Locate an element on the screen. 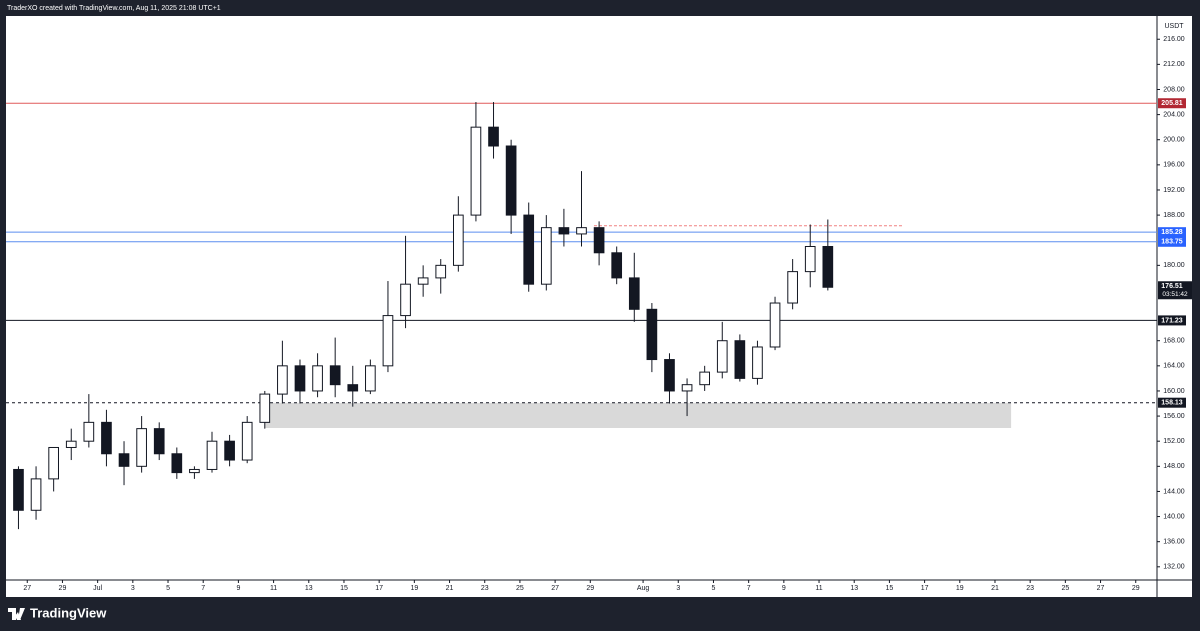  x-tick-label: 9 is located at coordinates (784, 588).